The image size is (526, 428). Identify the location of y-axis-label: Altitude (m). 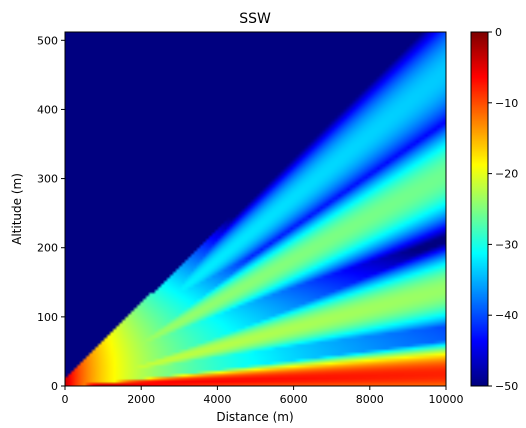
(17, 209).